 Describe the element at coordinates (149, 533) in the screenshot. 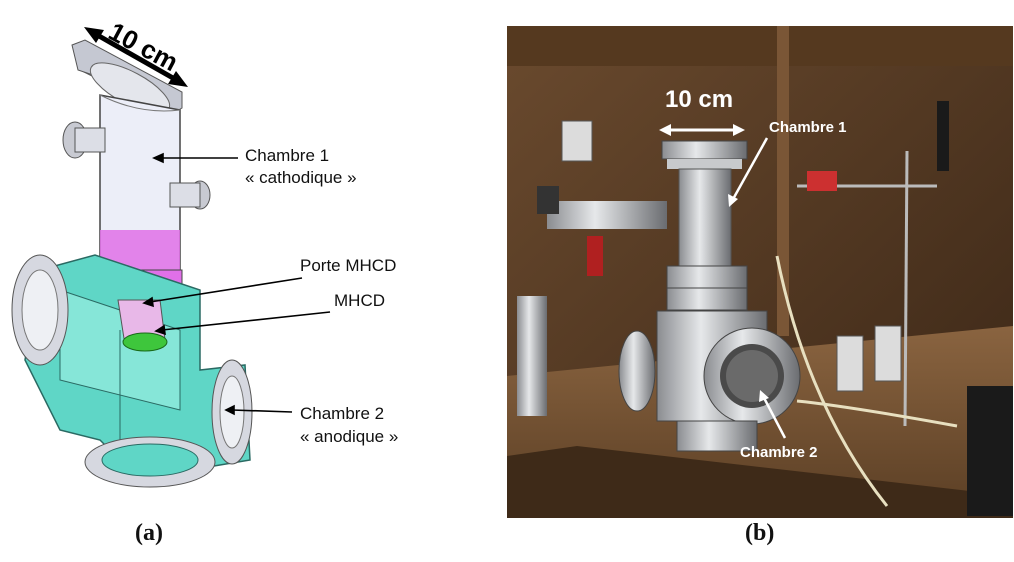

I see `caption-a: (a)` at that location.